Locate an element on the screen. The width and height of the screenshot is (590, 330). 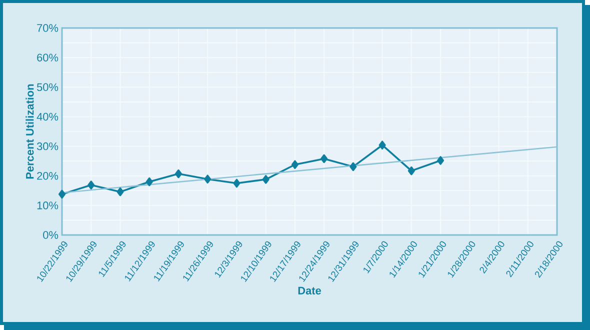
x-axis-title: Date is located at coordinates (310, 290).